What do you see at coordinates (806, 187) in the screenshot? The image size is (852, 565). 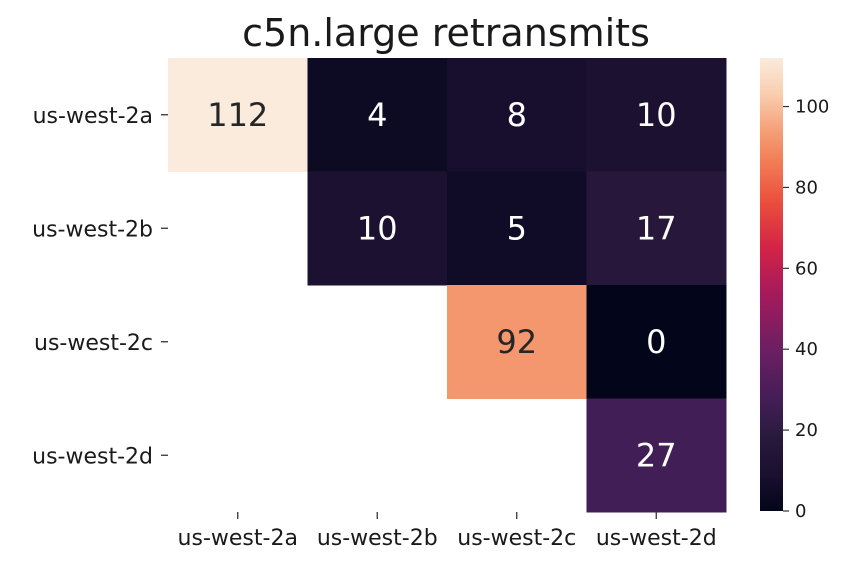 I see `colorbar-tick-label: 80` at bounding box center [806, 187].